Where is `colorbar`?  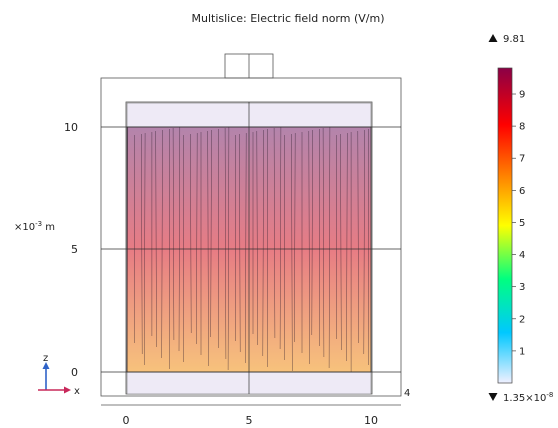 colorbar is located at coordinates (505, 225).